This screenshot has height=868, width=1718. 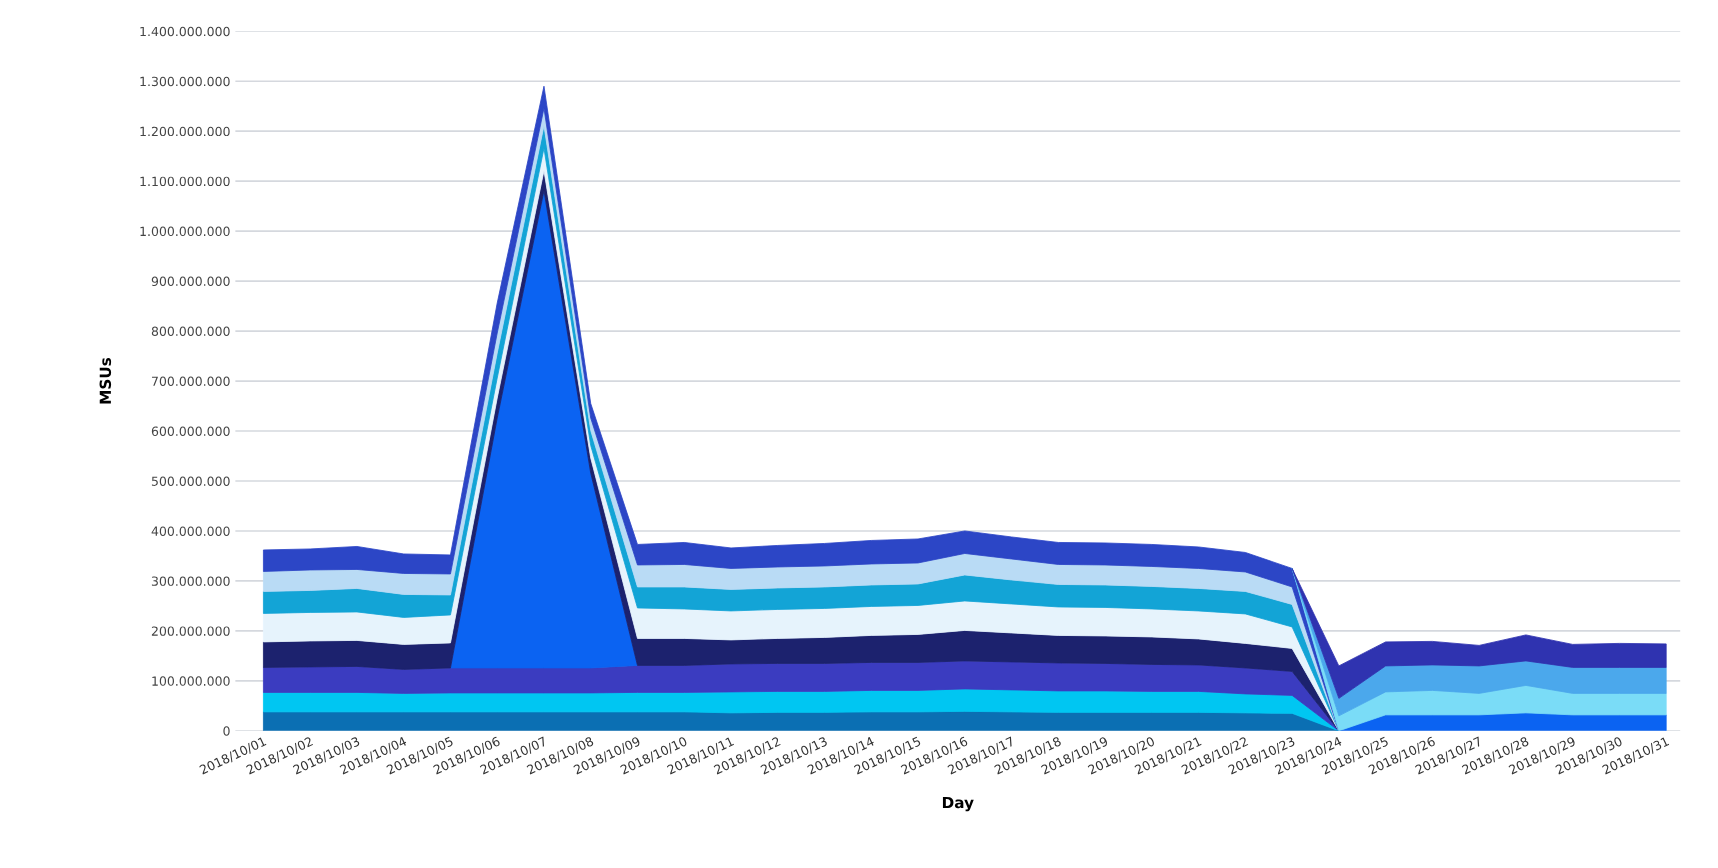 What do you see at coordinates (958, 804) in the screenshot?
I see `x-axis-title: Day` at bounding box center [958, 804].